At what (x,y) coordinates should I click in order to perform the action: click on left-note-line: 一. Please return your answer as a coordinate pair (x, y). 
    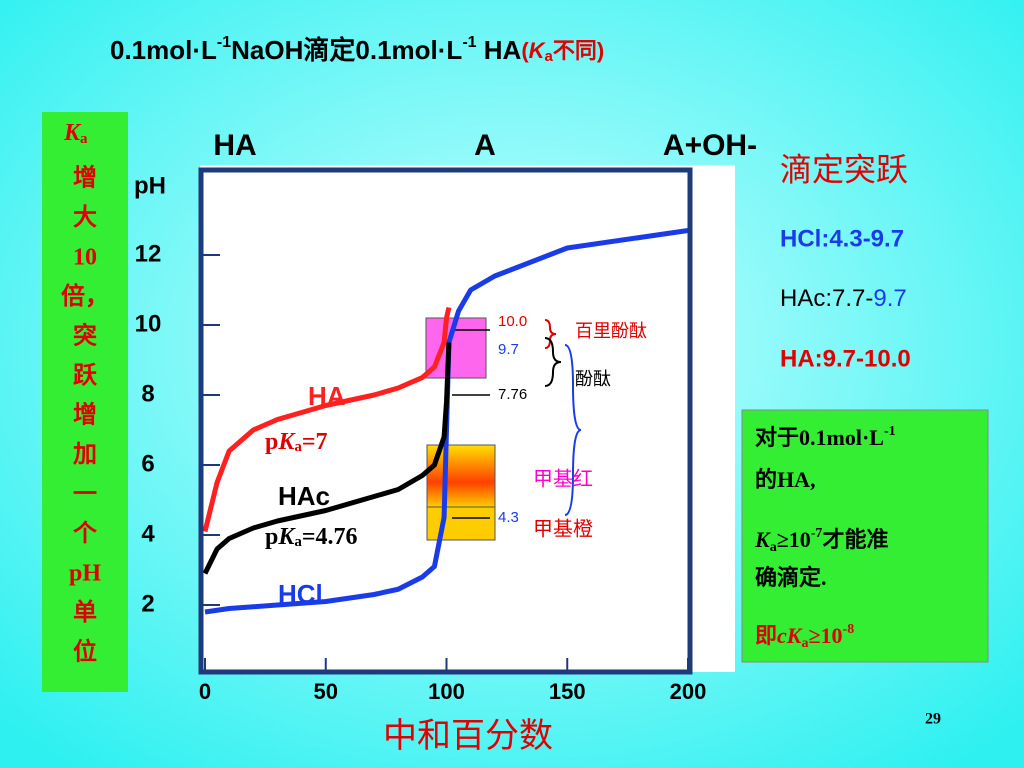
    Looking at the image, I should click on (85, 495).